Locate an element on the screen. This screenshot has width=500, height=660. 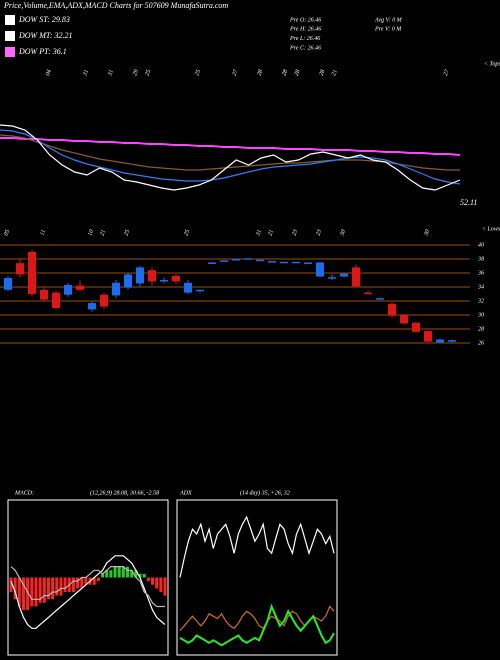
panel-label: < Lows is located at coordinates (491, 229).